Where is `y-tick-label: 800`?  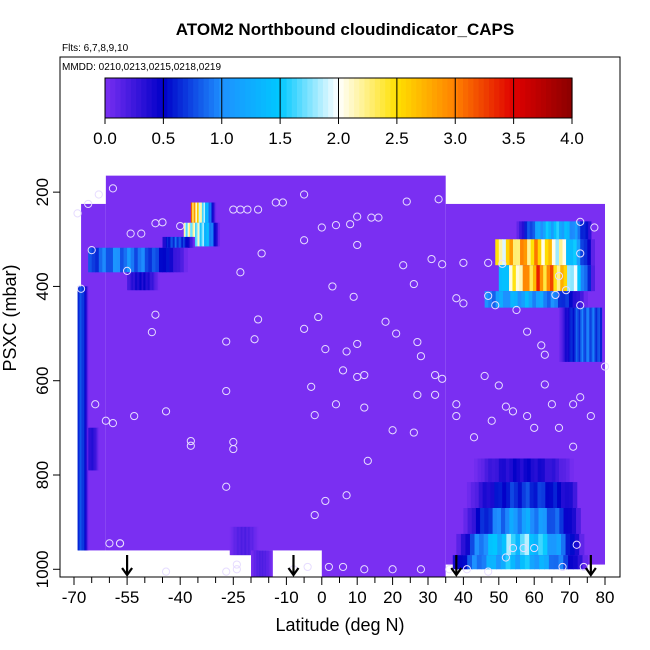 y-tick-label: 800 is located at coordinates (42, 475).